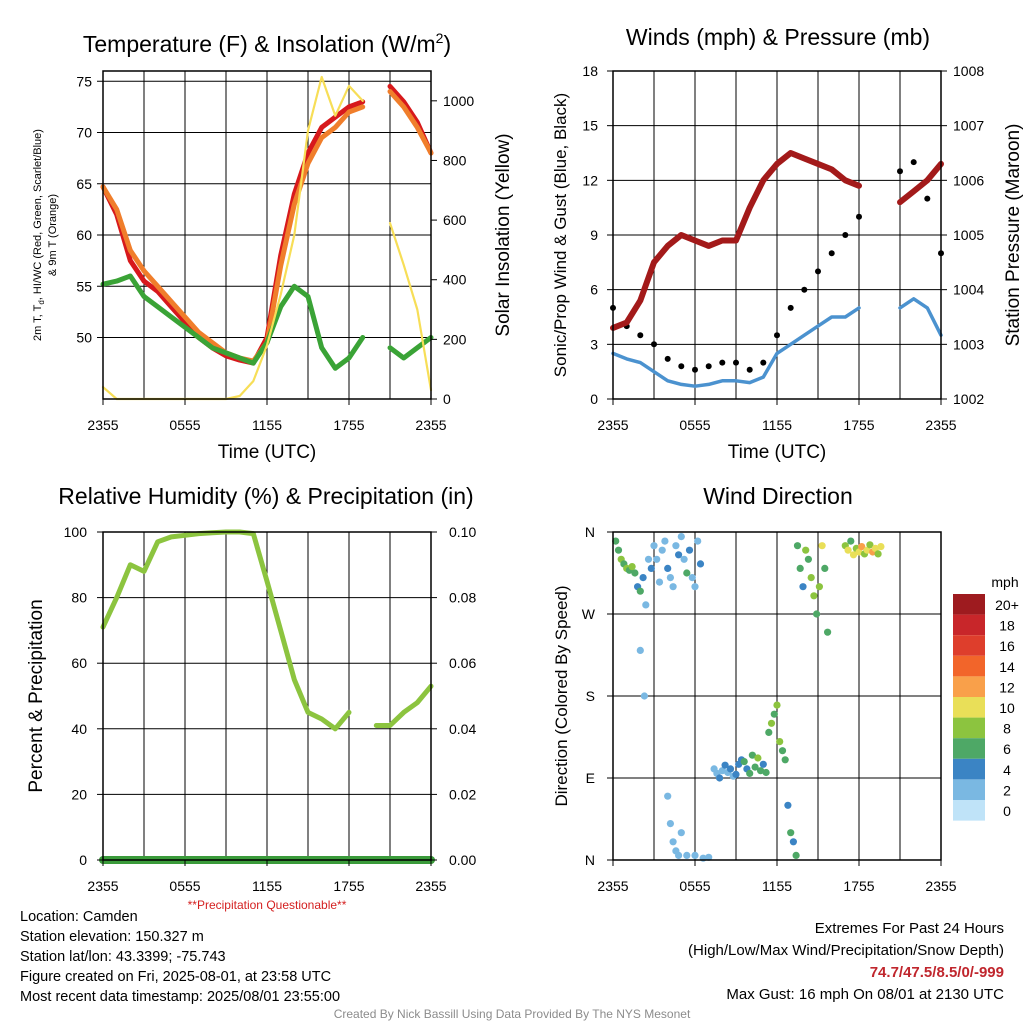 Image resolution: width=1024 pixels, height=1024 pixels. Describe the element at coordinates (590, 532) in the screenshot. I see `direction-ytick-label: N` at that location.